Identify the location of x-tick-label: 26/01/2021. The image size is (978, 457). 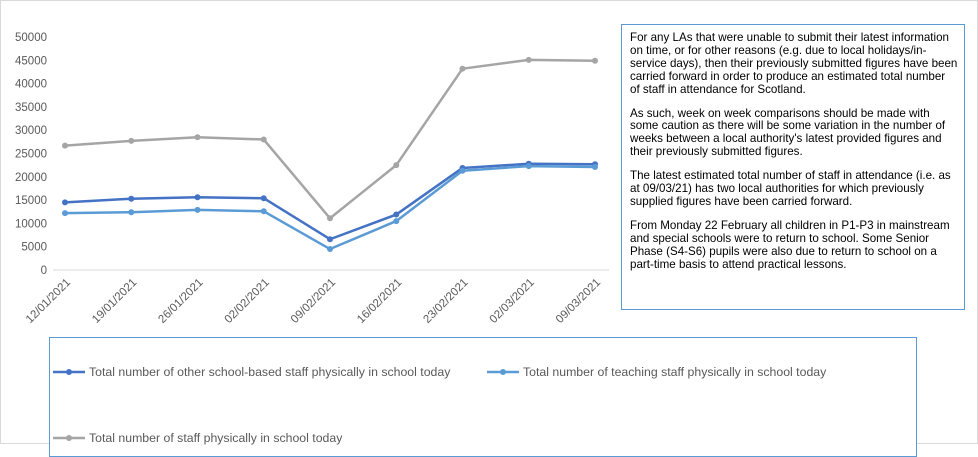
(180, 301).